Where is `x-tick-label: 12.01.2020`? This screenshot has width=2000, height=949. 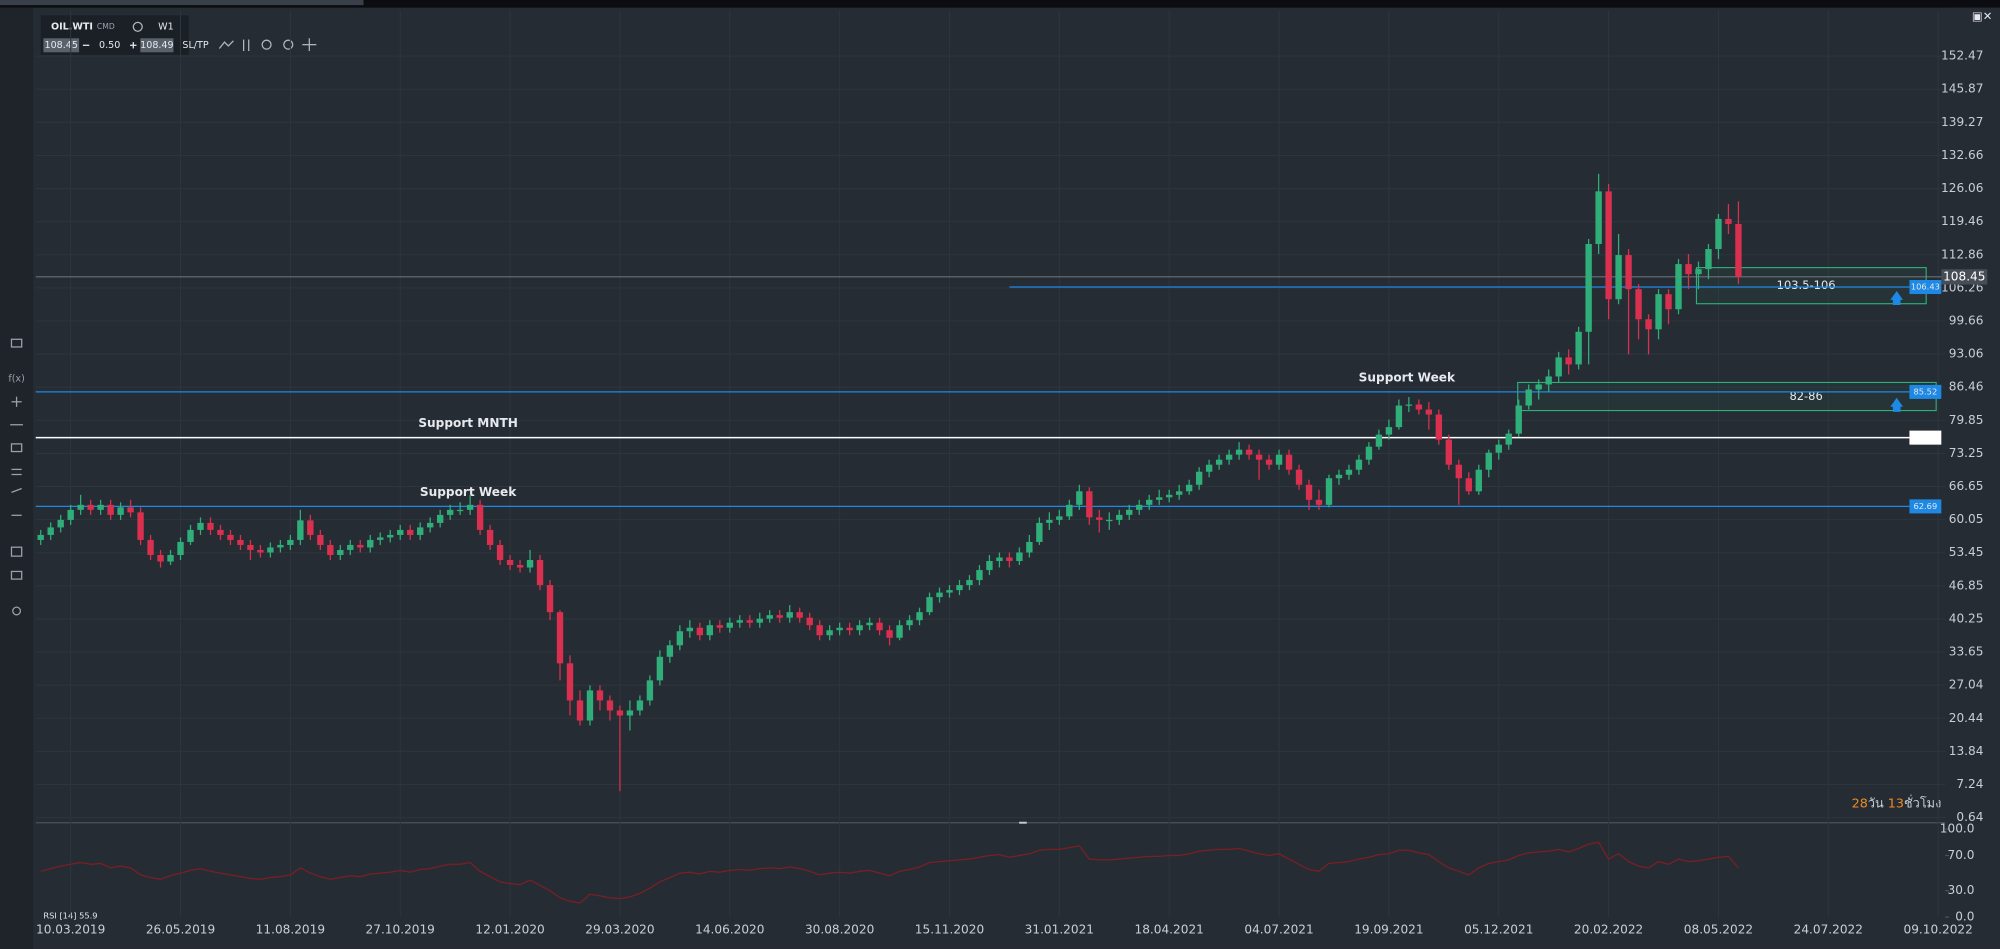
x-tick-label: 12.01.2020 is located at coordinates (509, 929).